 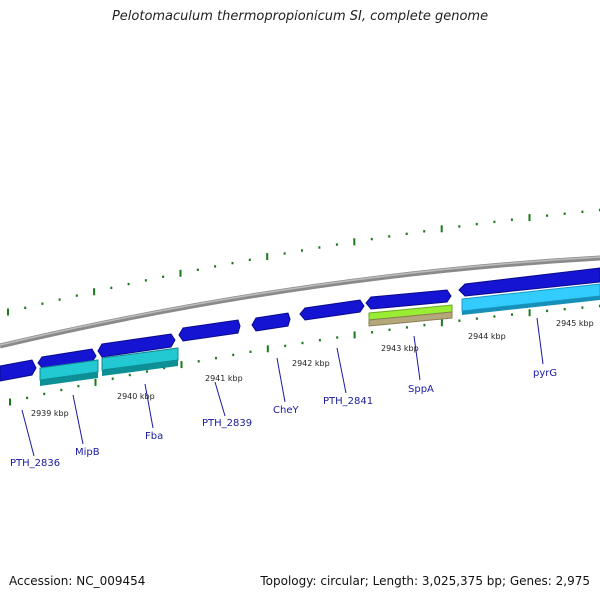 I want to click on kbp-label: 2943 kbp, so click(x=400, y=348).